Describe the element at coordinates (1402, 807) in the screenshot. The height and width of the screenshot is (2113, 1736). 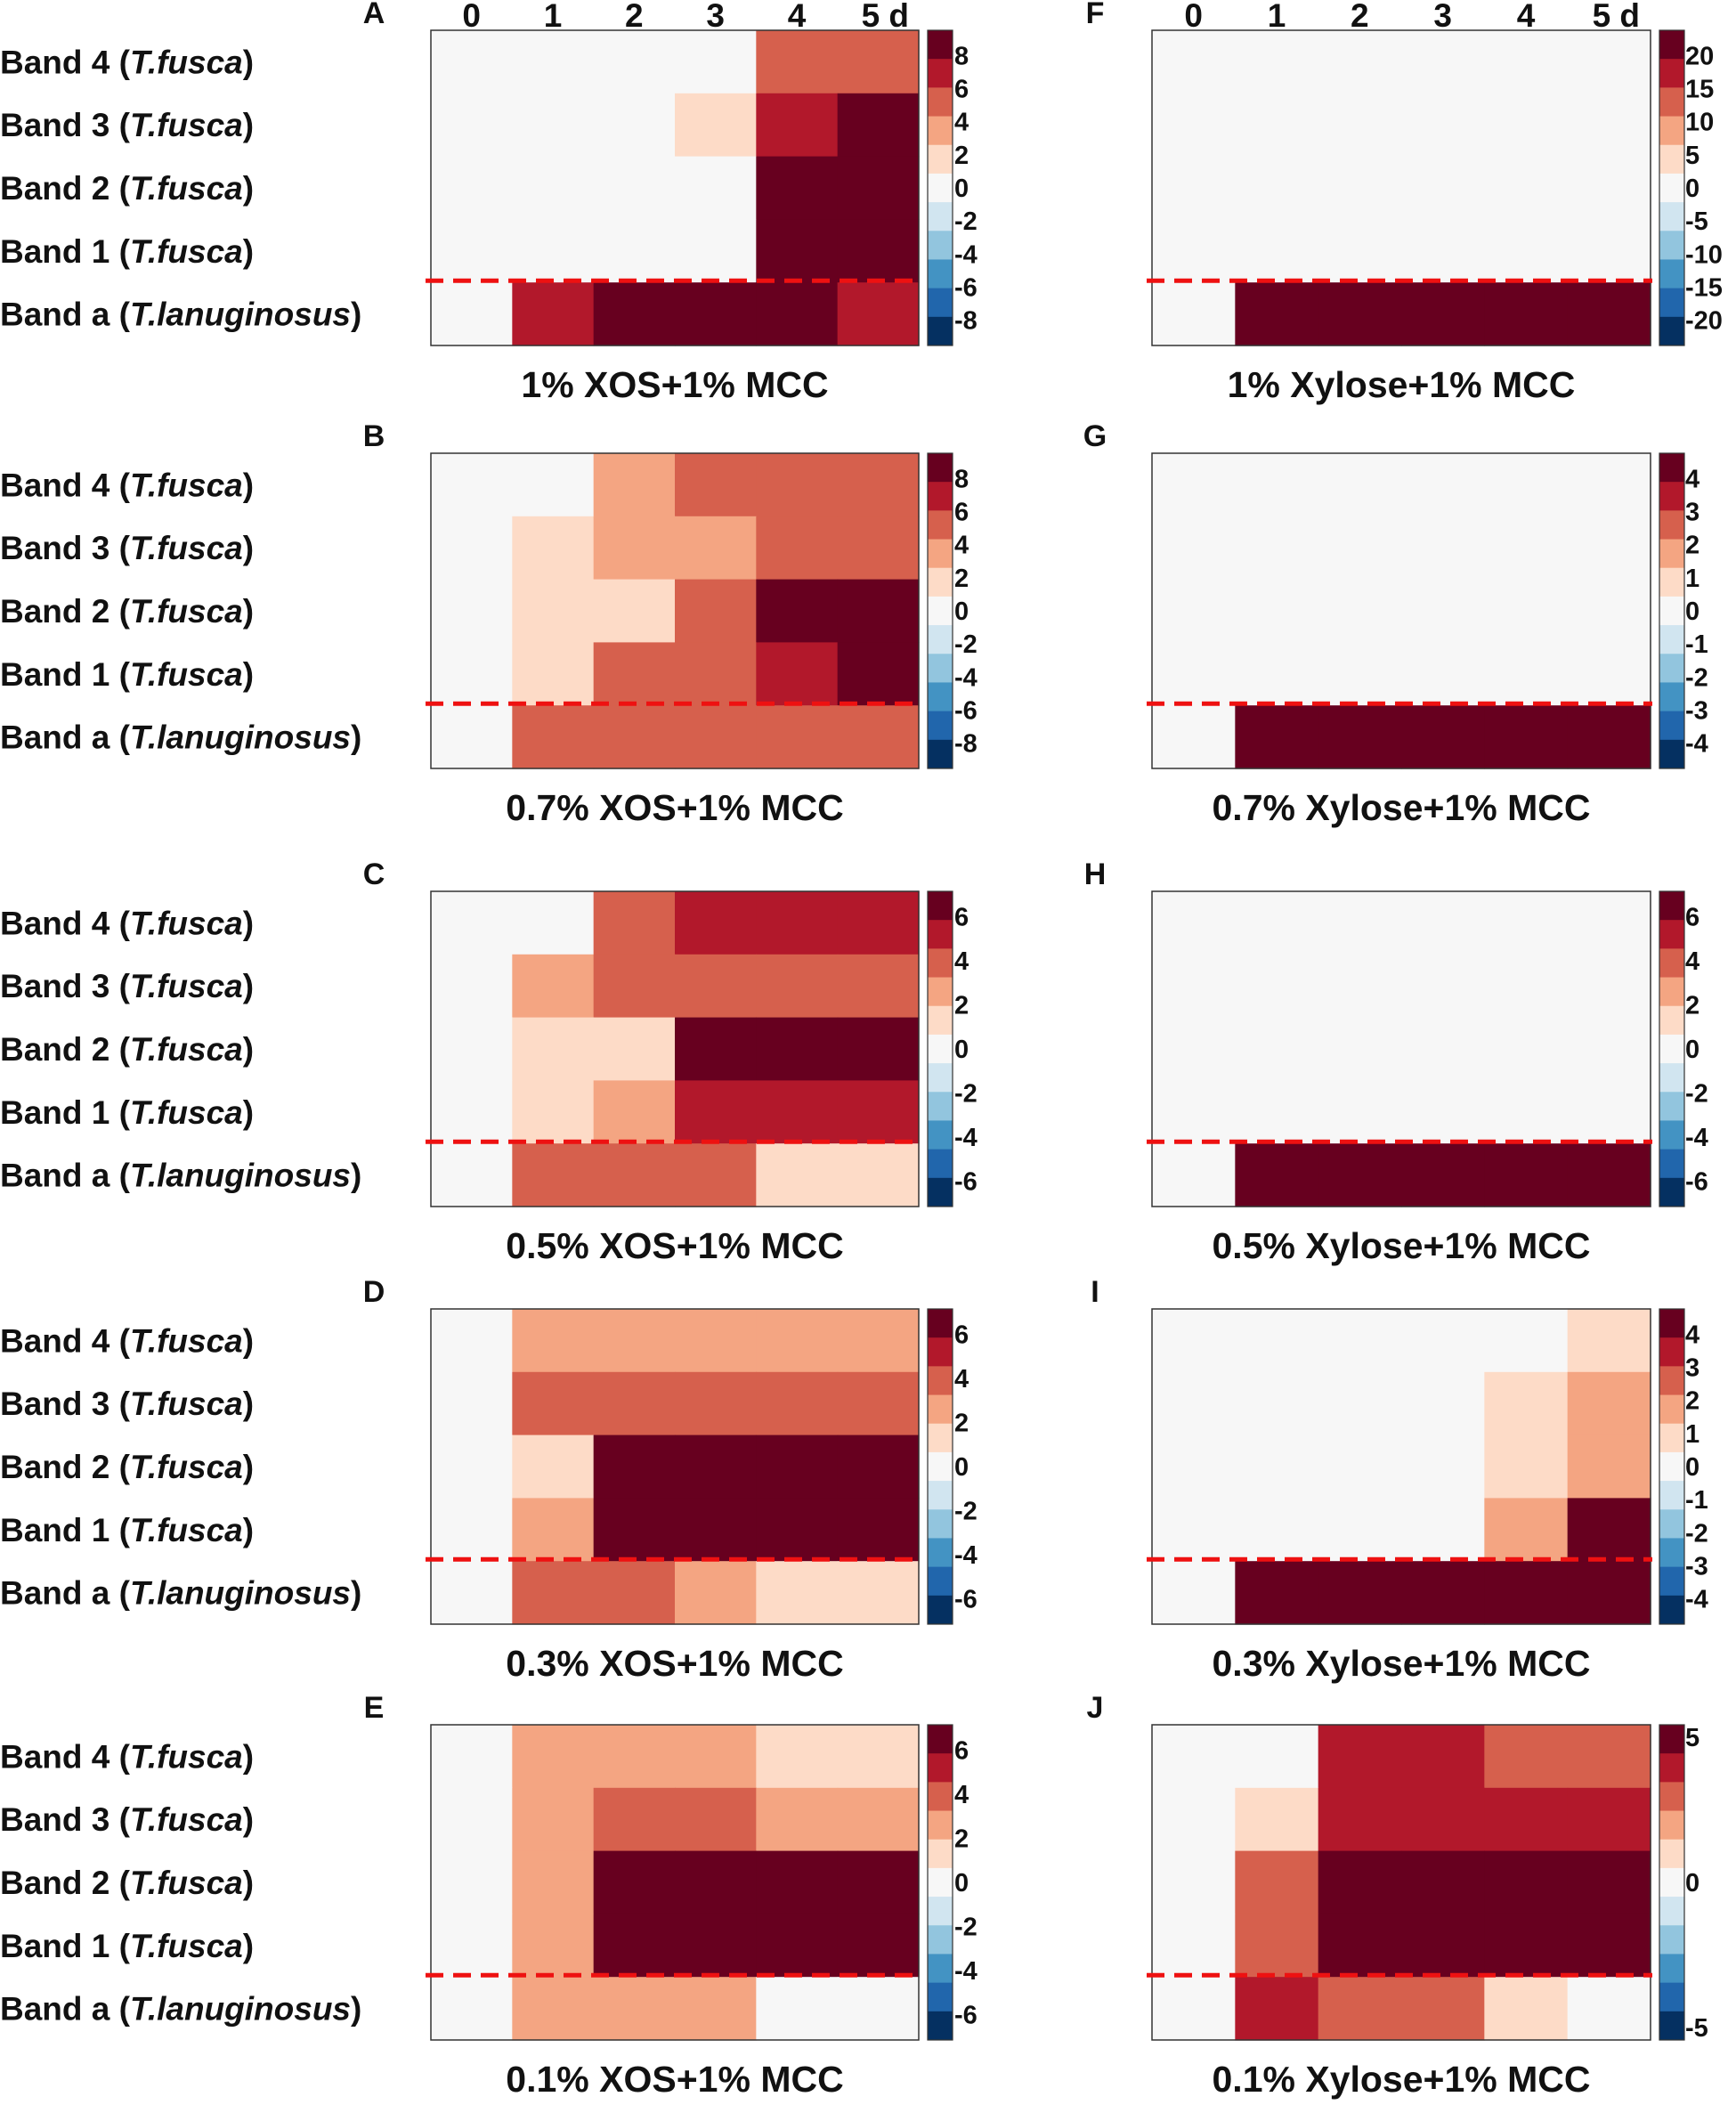
I see `condition-label: 0.7% Xylose+1% MCC` at that location.